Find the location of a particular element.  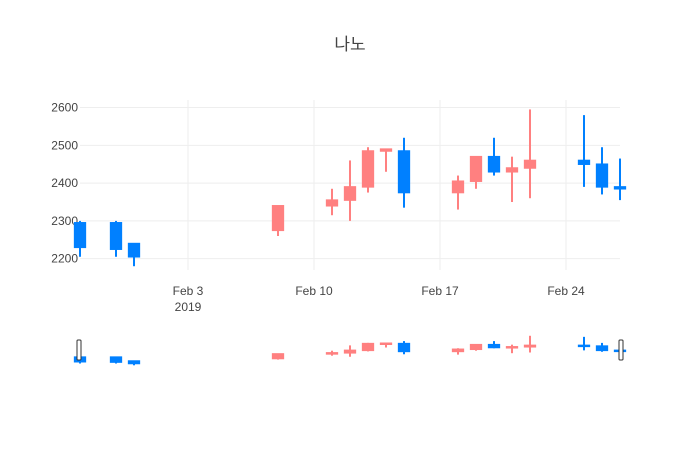

x-tick-label: Feb 17 is located at coordinates (440, 291).